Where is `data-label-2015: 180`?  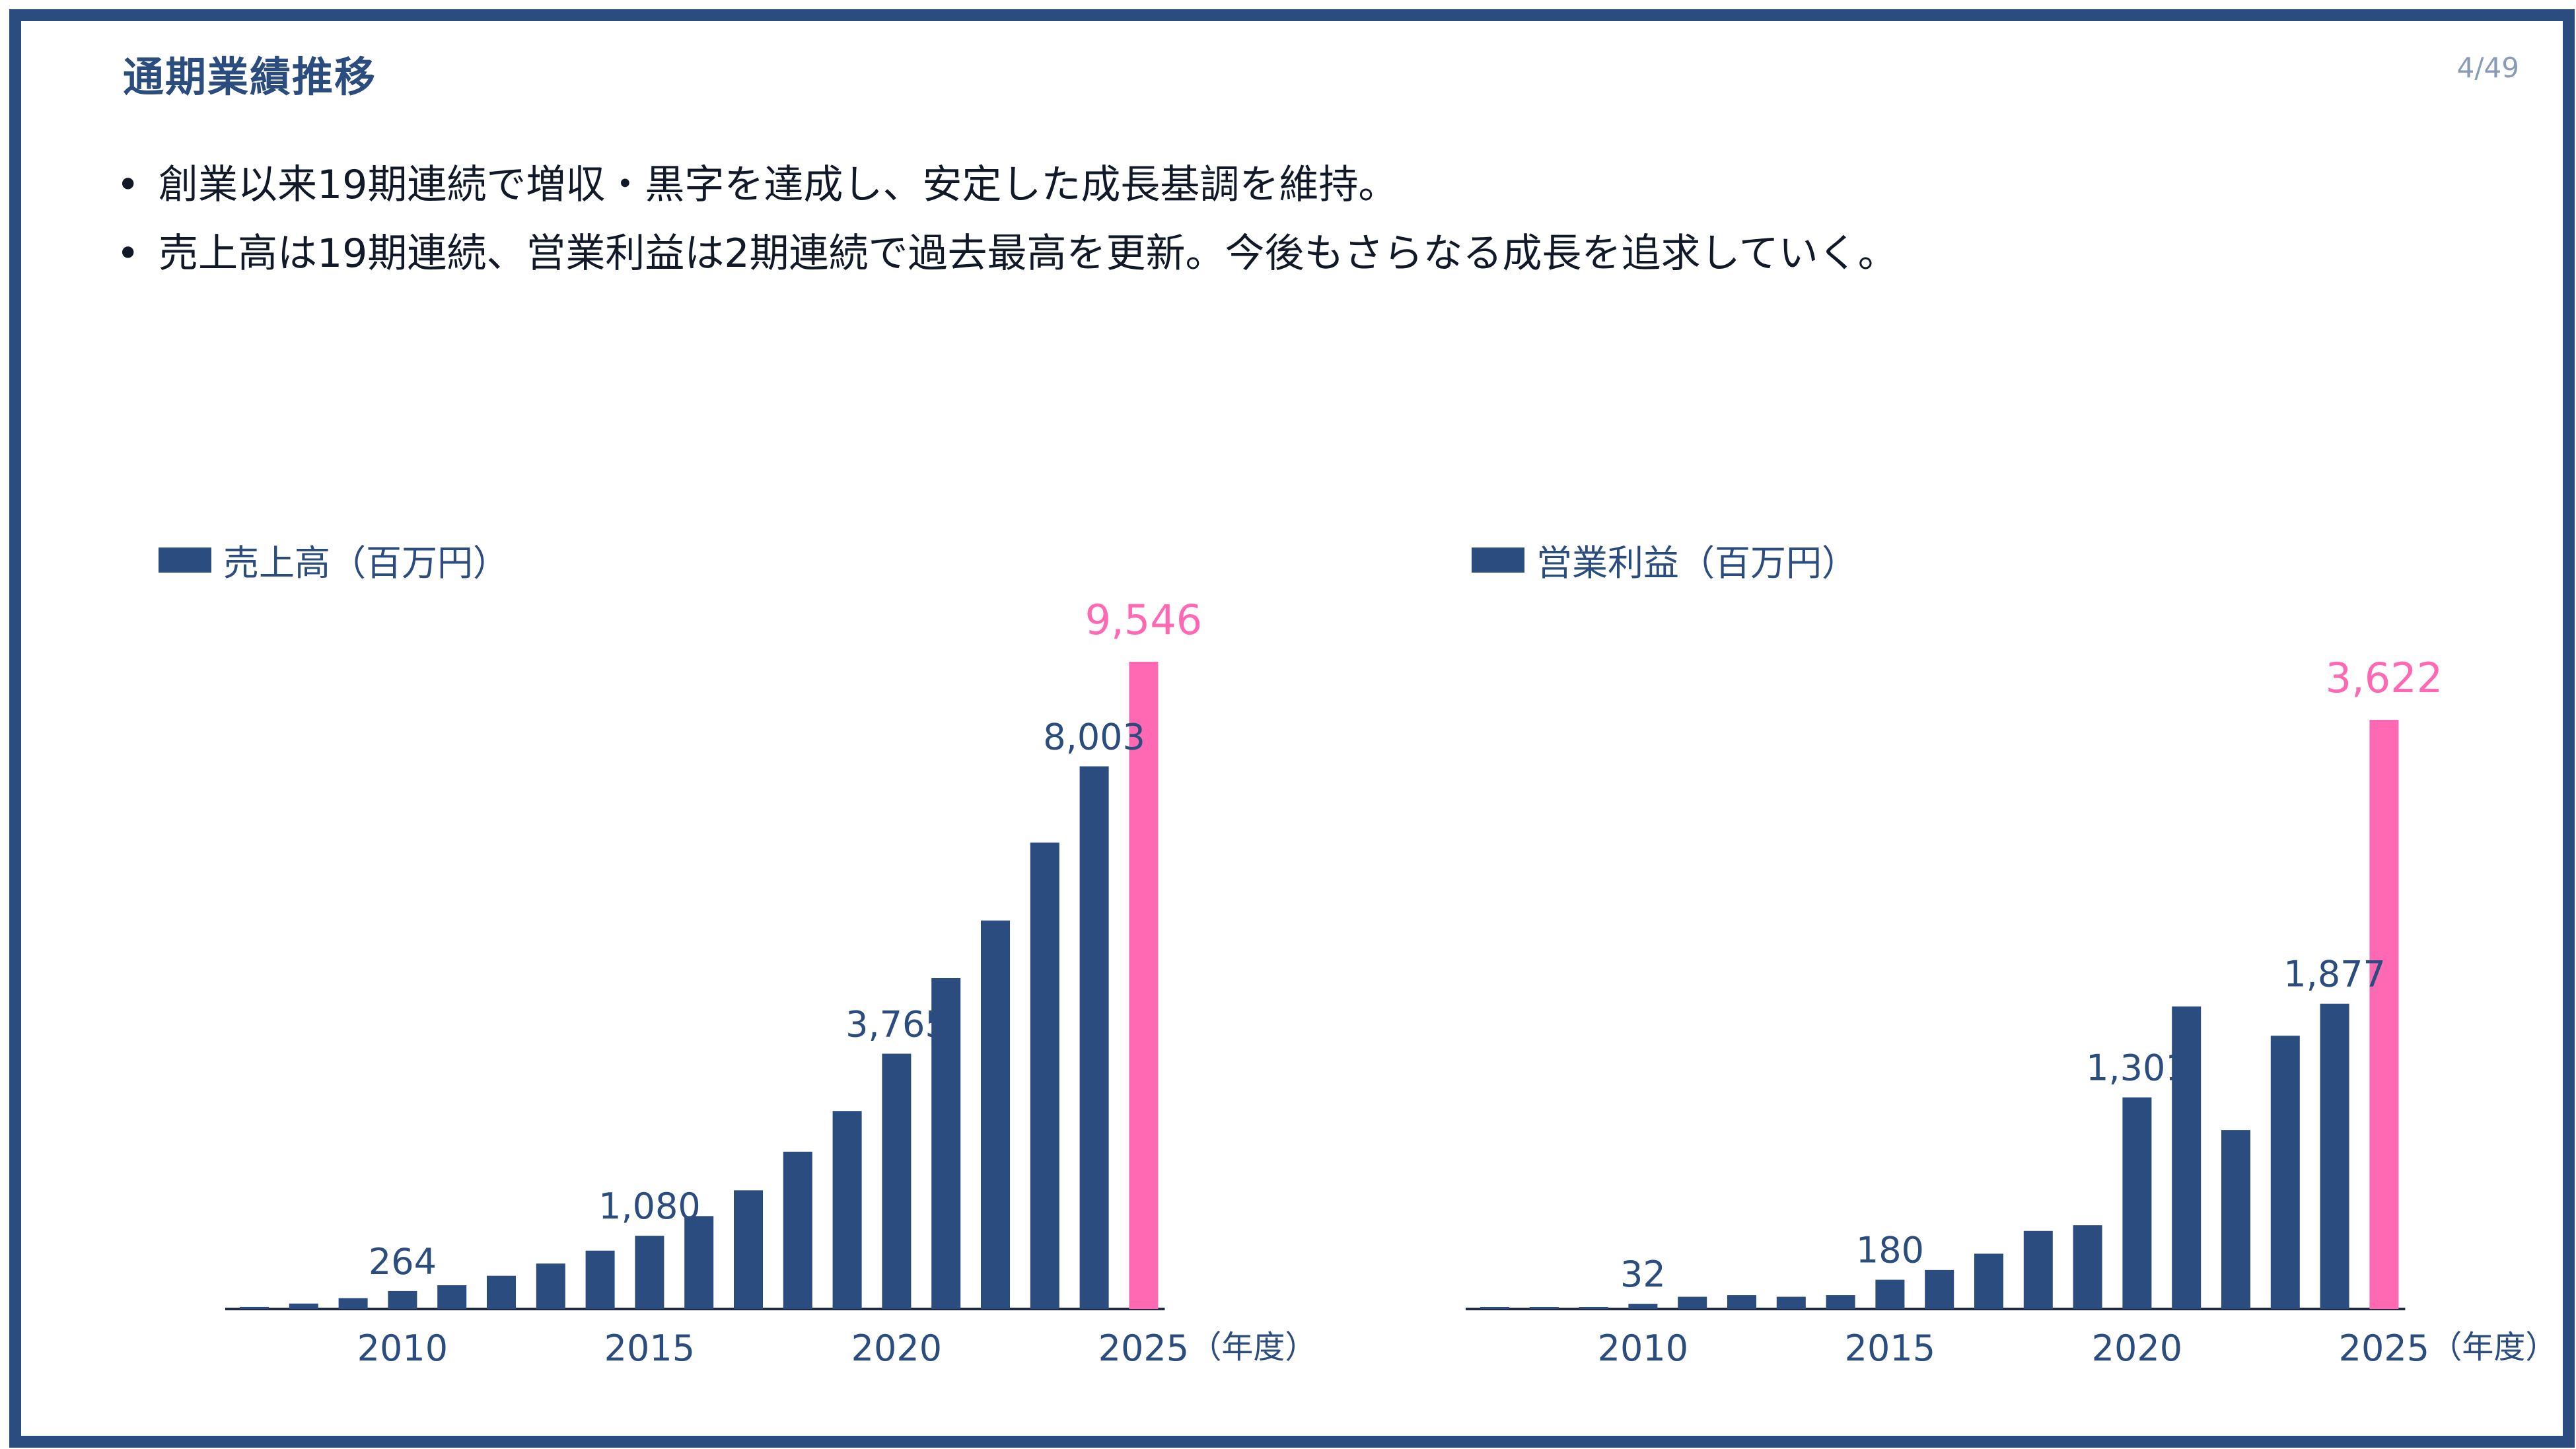 data-label-2015: 180 is located at coordinates (1890, 1251).